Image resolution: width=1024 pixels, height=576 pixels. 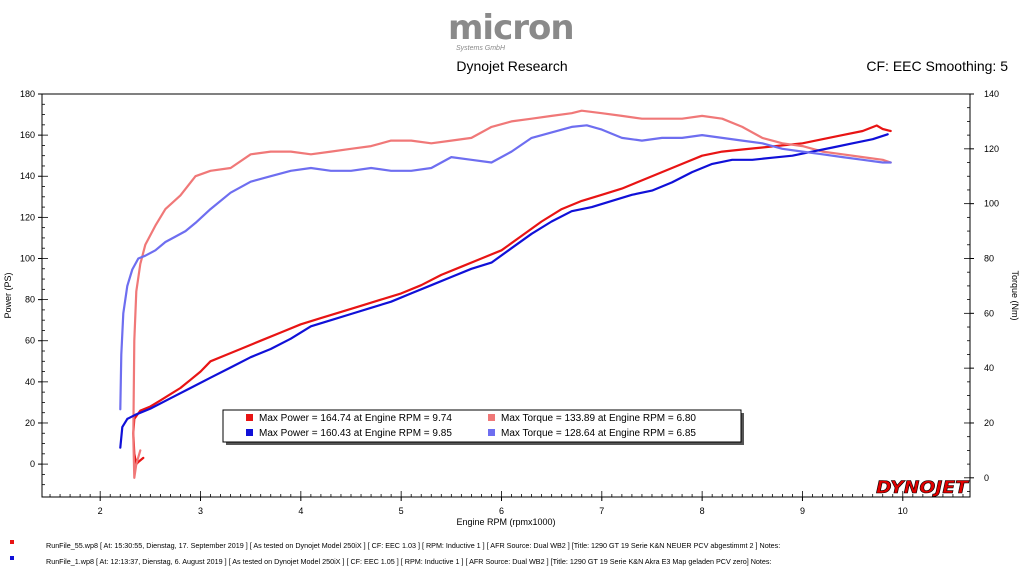 What do you see at coordinates (27, 217) in the screenshot?
I see `y-tick-label: 120` at bounding box center [27, 217].